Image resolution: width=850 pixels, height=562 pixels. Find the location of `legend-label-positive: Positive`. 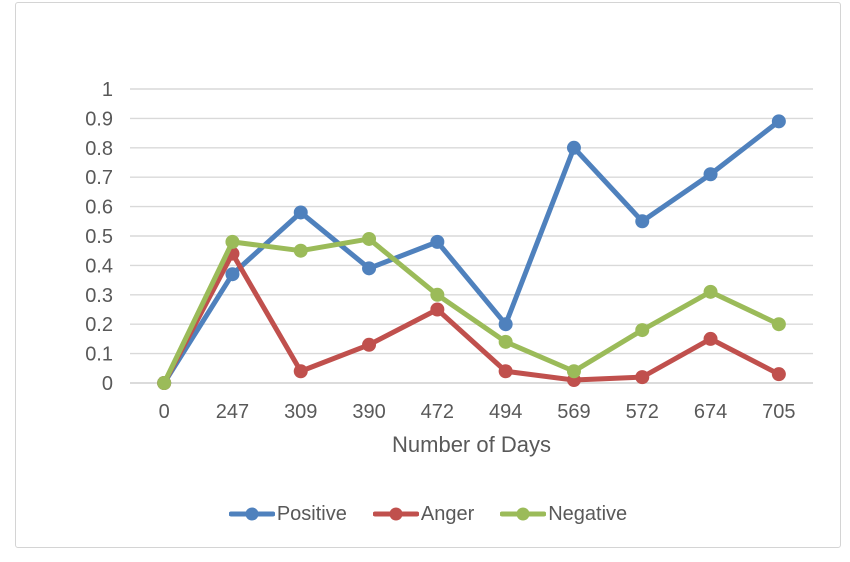

legend-label-positive: Positive is located at coordinates (311, 514).